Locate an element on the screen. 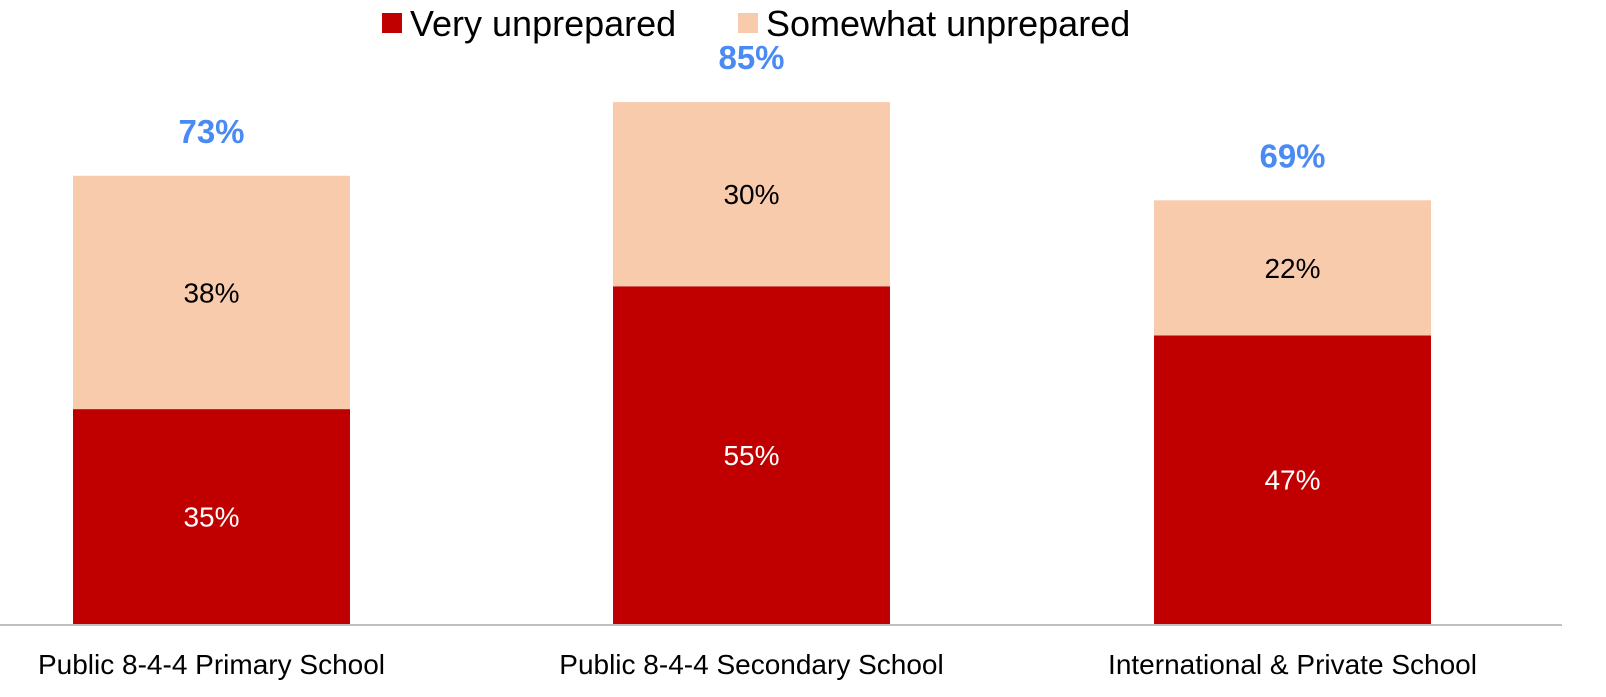  legend-swatch-somewhat-unprepared is located at coordinates (748, 23).